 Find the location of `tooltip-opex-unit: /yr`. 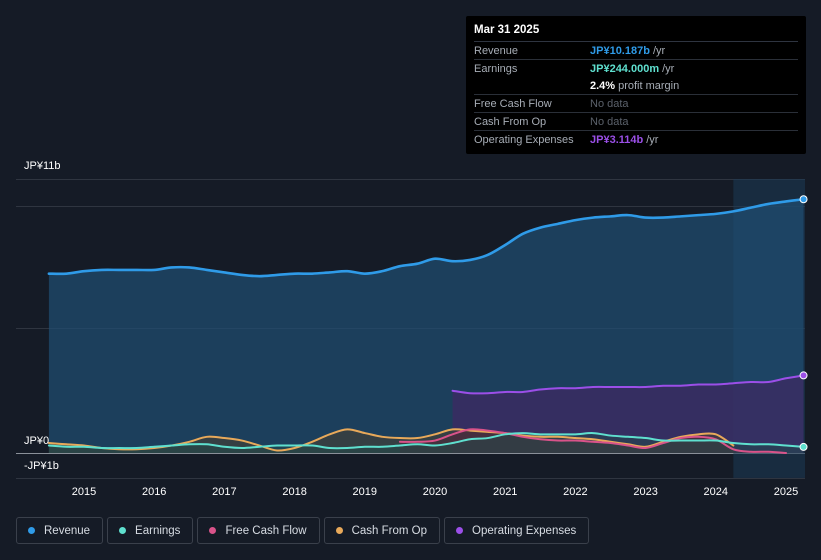

tooltip-opex-unit: /yr is located at coordinates (652, 139).